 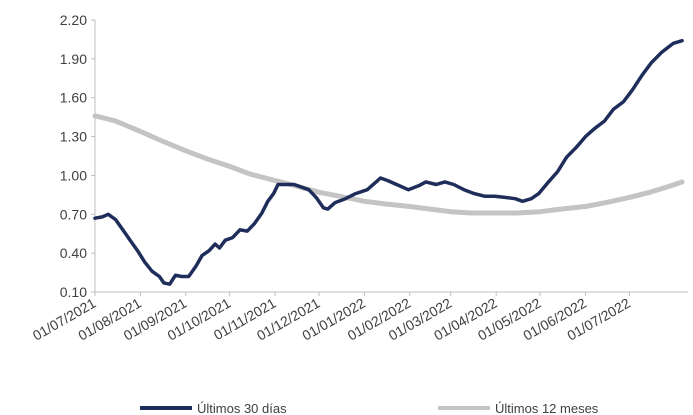 What do you see at coordinates (242, 408) in the screenshot?
I see `legend-label-ultimos-30-dias: Últimos 30 días` at bounding box center [242, 408].